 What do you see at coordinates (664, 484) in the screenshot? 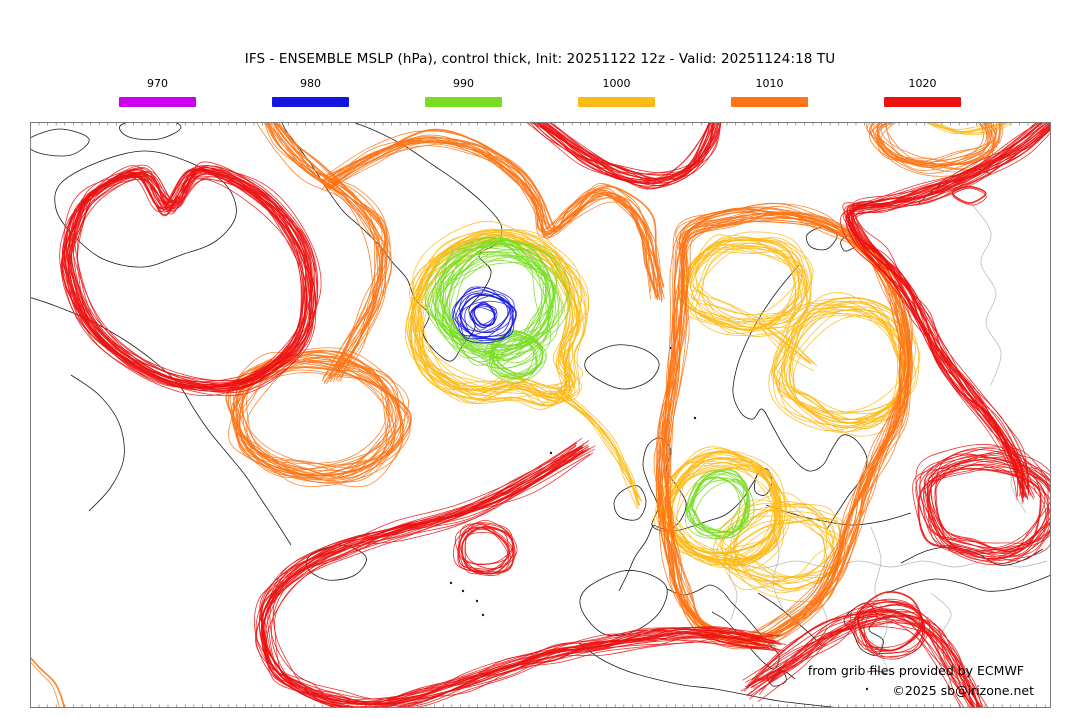
I see `coast-great-britain` at bounding box center [664, 484].